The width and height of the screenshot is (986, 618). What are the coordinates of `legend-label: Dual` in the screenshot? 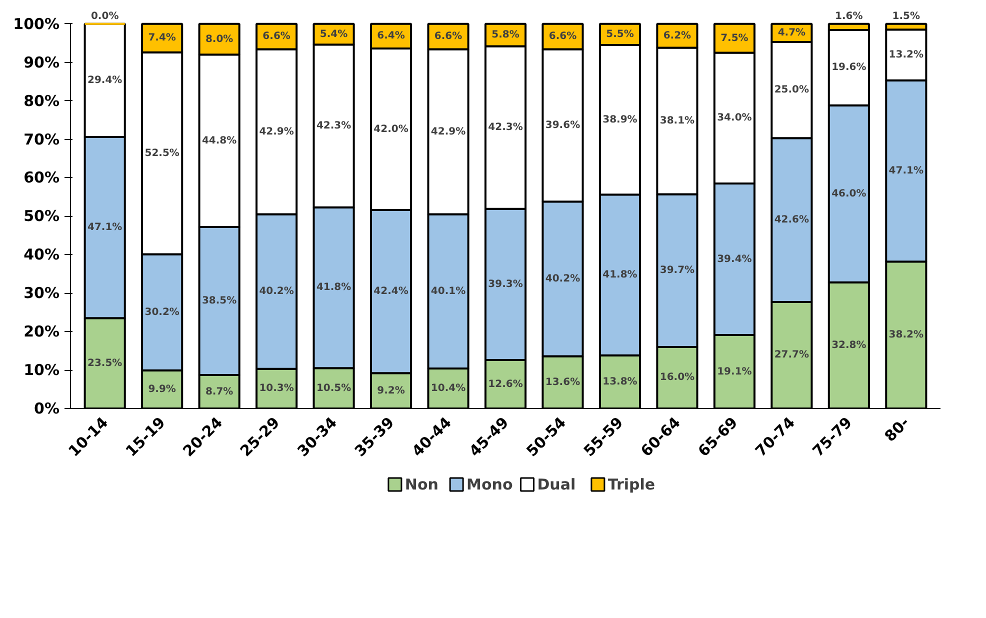 It's located at (556, 485).